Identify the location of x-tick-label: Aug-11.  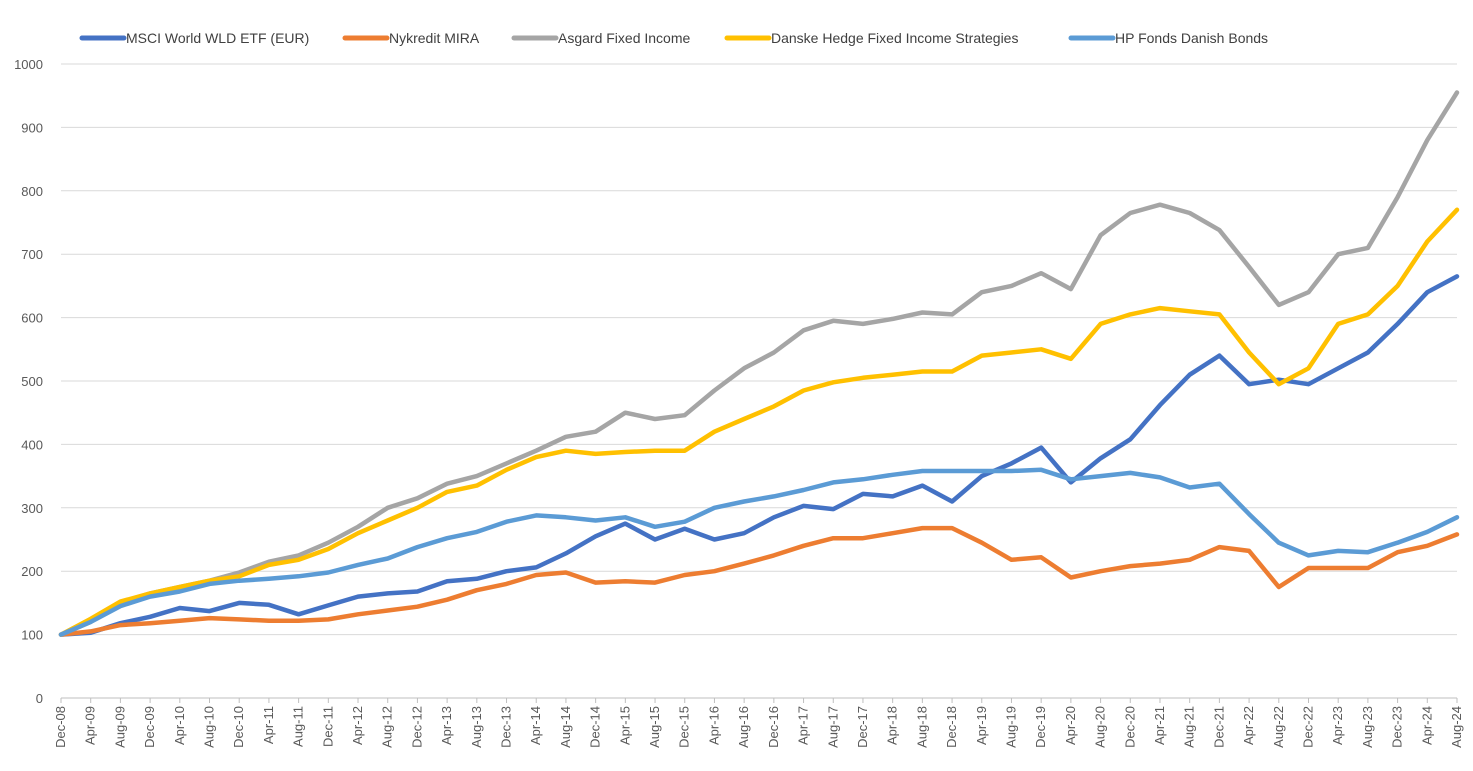
(298, 726).